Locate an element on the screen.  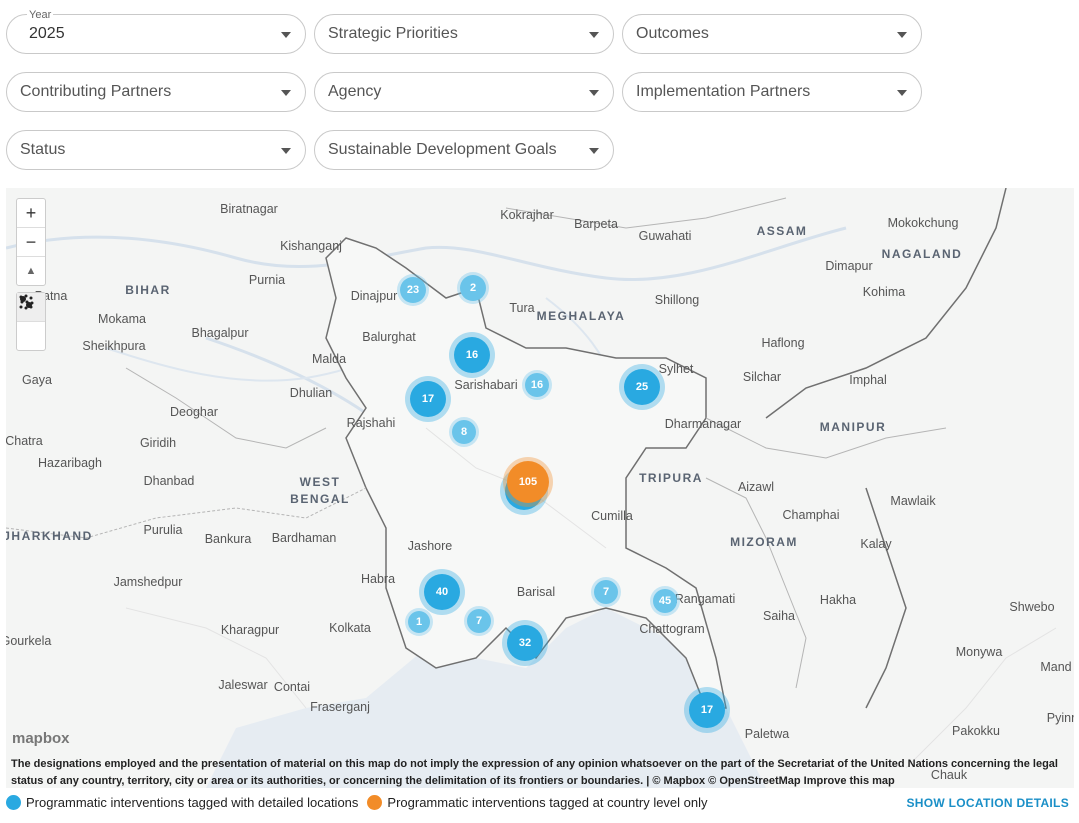
detail-legend-swatch is located at coordinates (13, 802).